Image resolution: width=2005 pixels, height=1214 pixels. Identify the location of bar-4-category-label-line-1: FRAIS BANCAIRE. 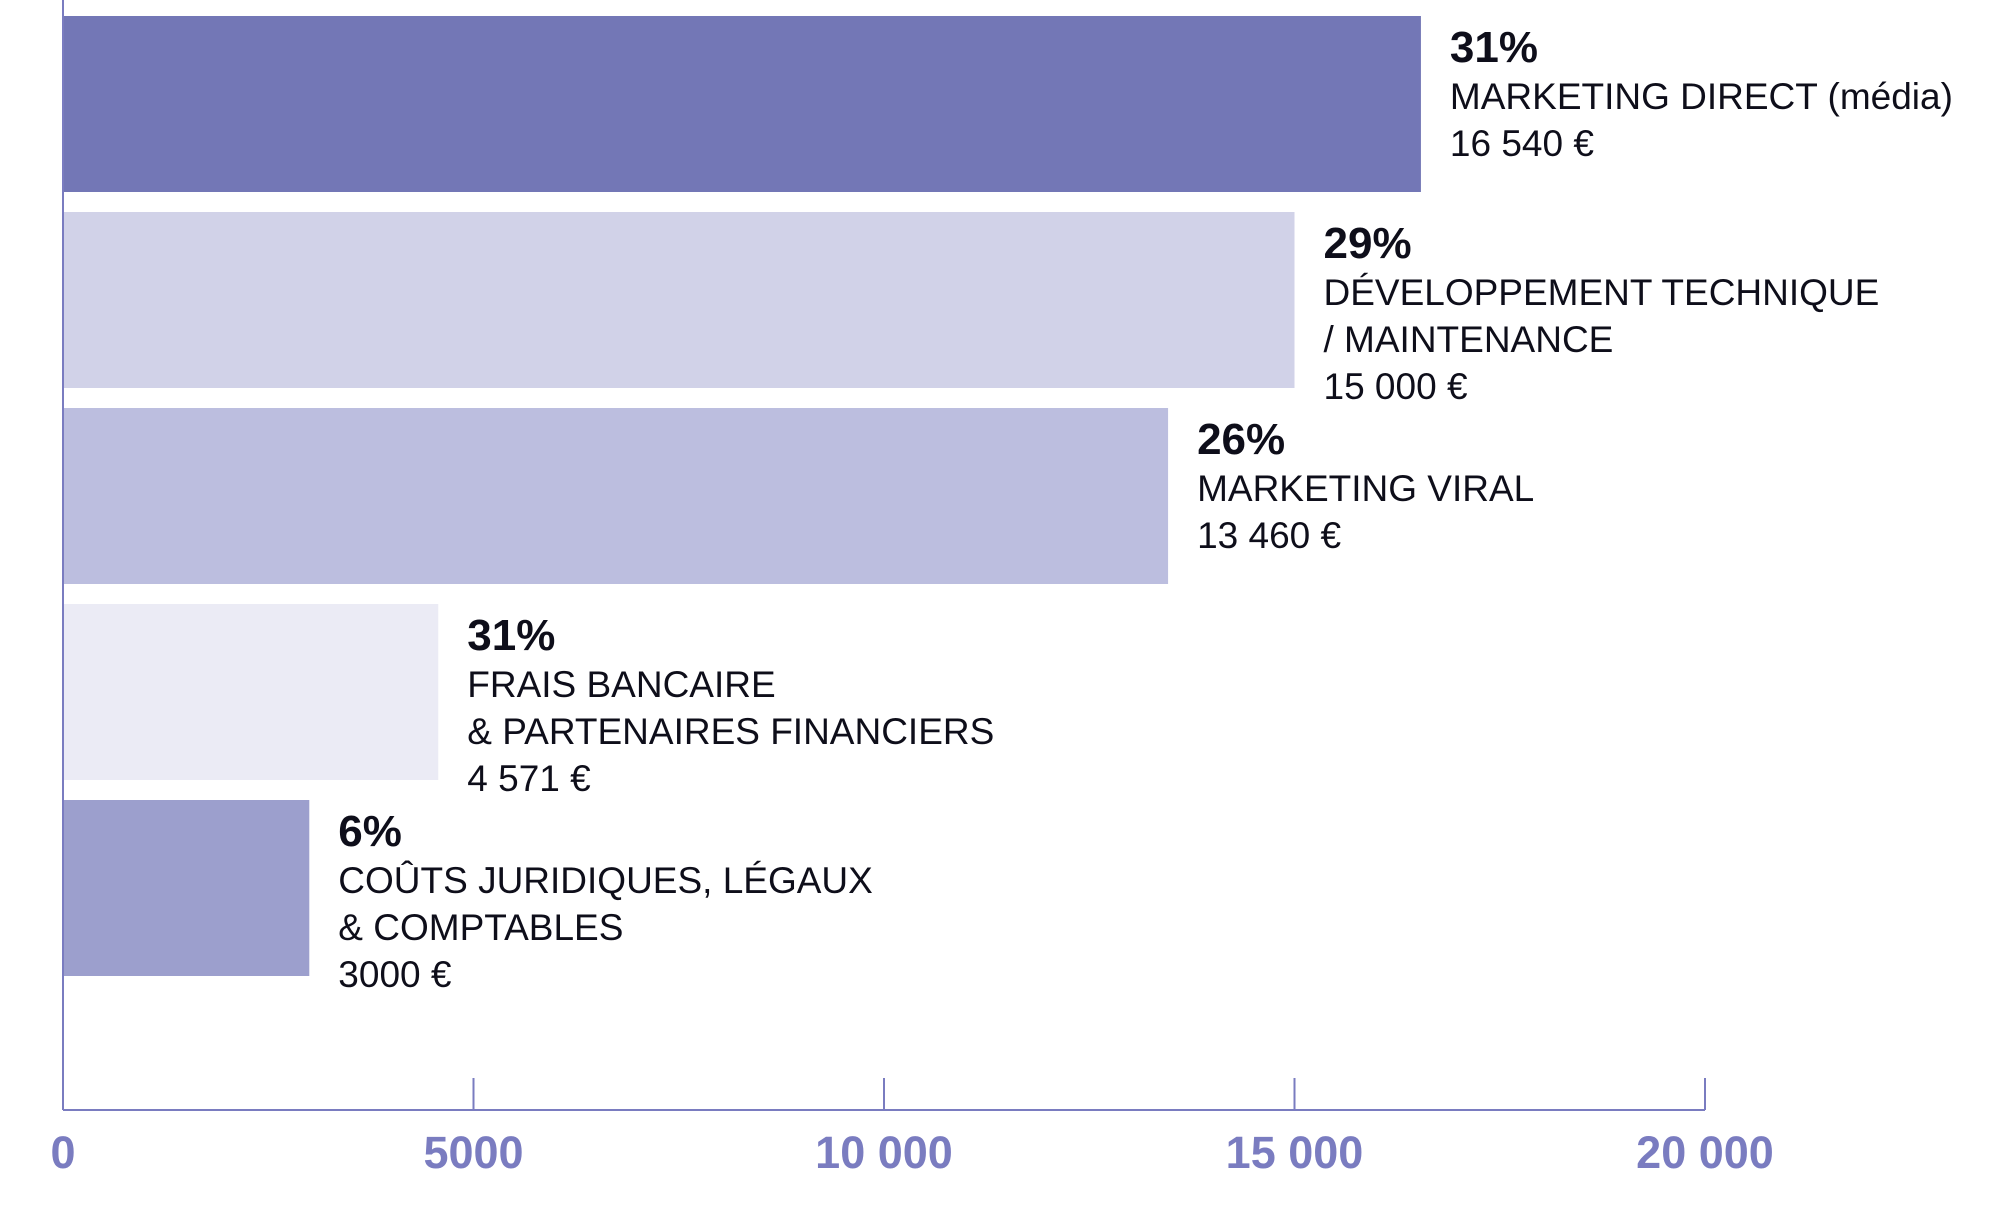
(621, 684).